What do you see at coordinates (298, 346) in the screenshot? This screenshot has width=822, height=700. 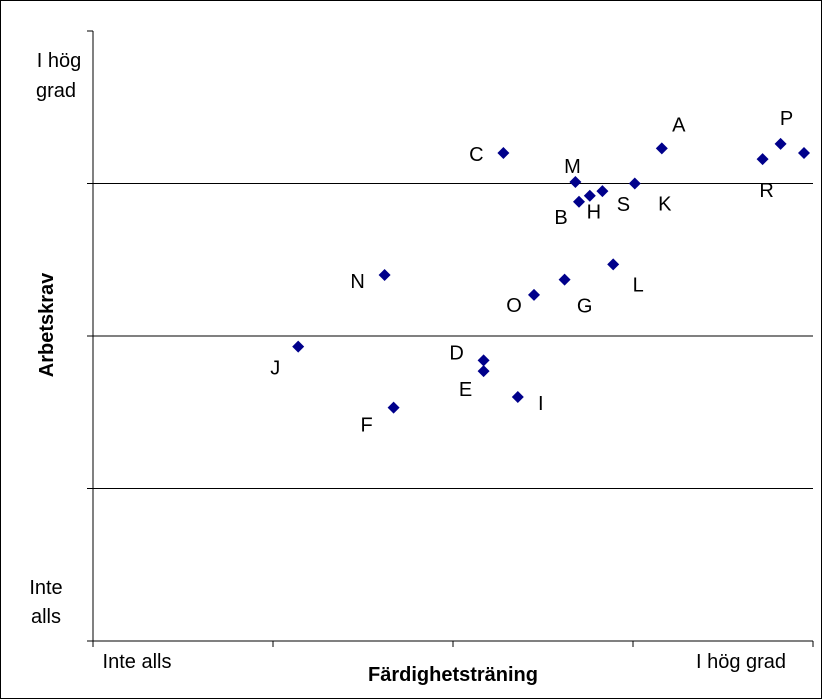 I see `data-point-j` at bounding box center [298, 346].